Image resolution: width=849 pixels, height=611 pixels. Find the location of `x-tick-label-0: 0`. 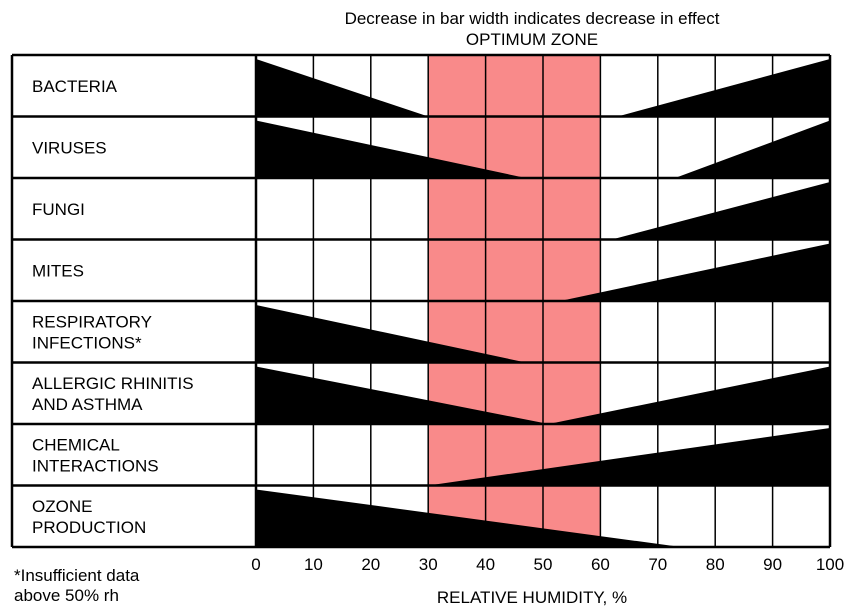

x-tick-label-0: 0 is located at coordinates (255, 564).